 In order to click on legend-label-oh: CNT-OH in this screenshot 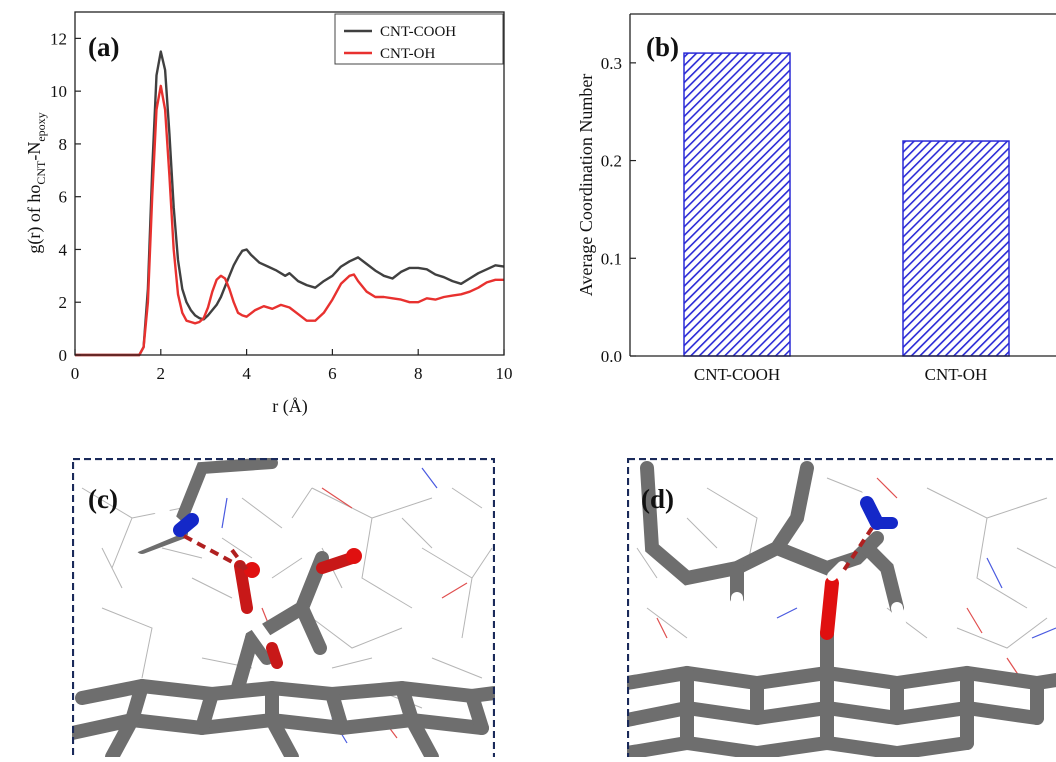, I will do `click(407, 54)`.